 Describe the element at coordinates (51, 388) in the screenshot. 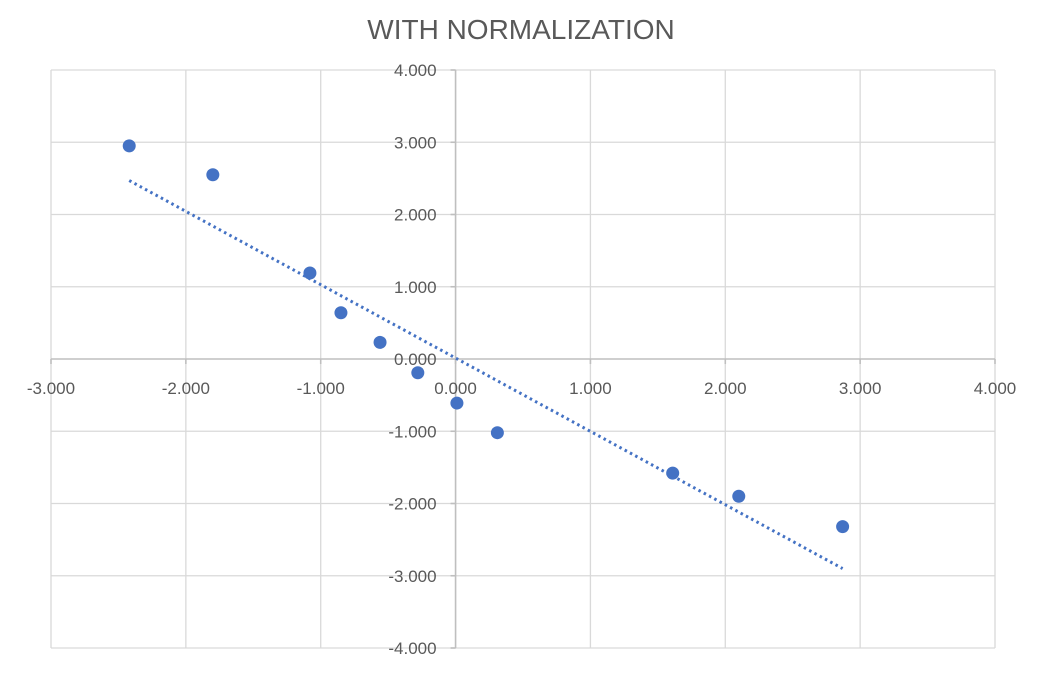

I see `x-tick-label: -3.000` at that location.